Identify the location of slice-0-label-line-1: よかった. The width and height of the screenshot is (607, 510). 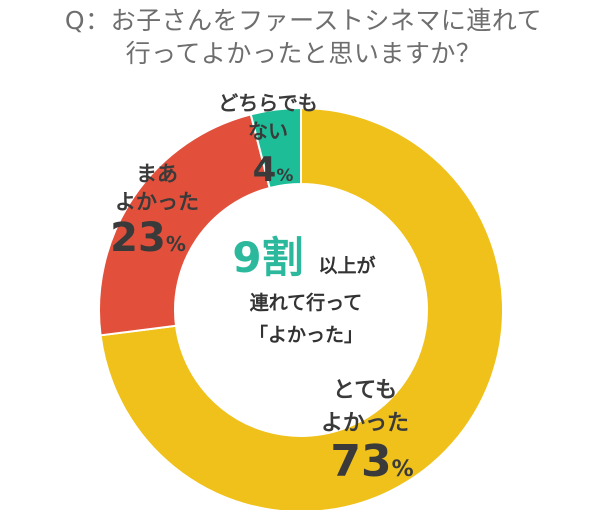
(365, 423).